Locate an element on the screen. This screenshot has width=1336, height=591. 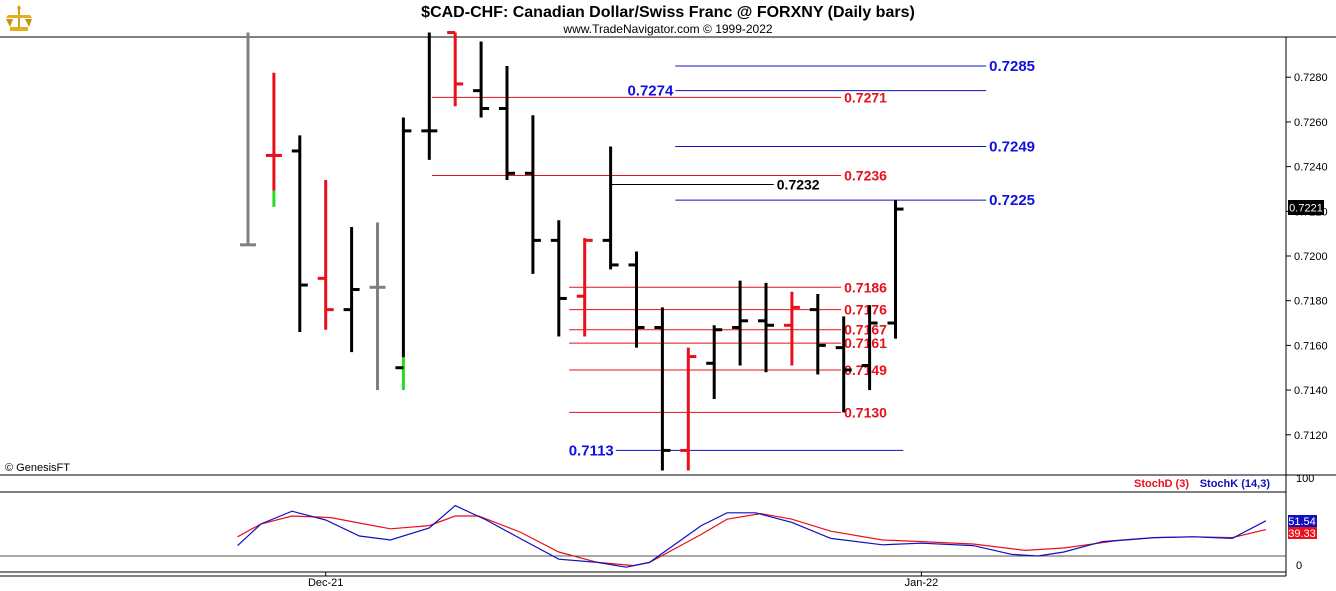
stoch-lines is located at coordinates (752, 536).